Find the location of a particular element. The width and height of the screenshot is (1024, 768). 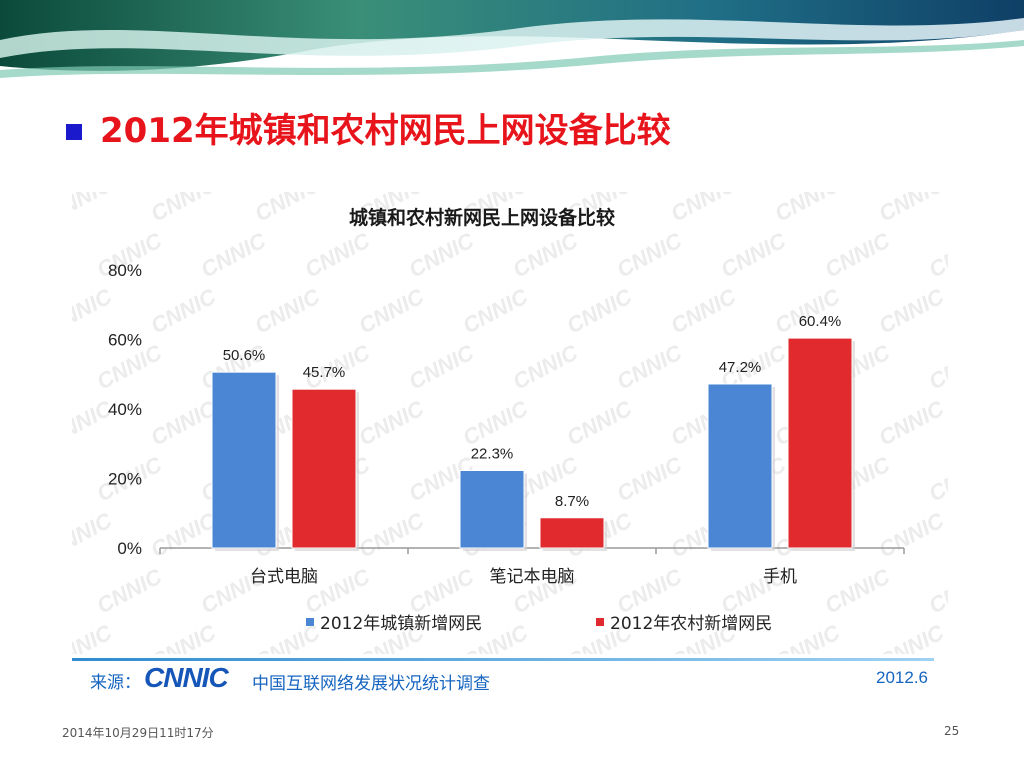

x-axis: 台式电脑 笔记本电脑 手机 is located at coordinates (532, 567).